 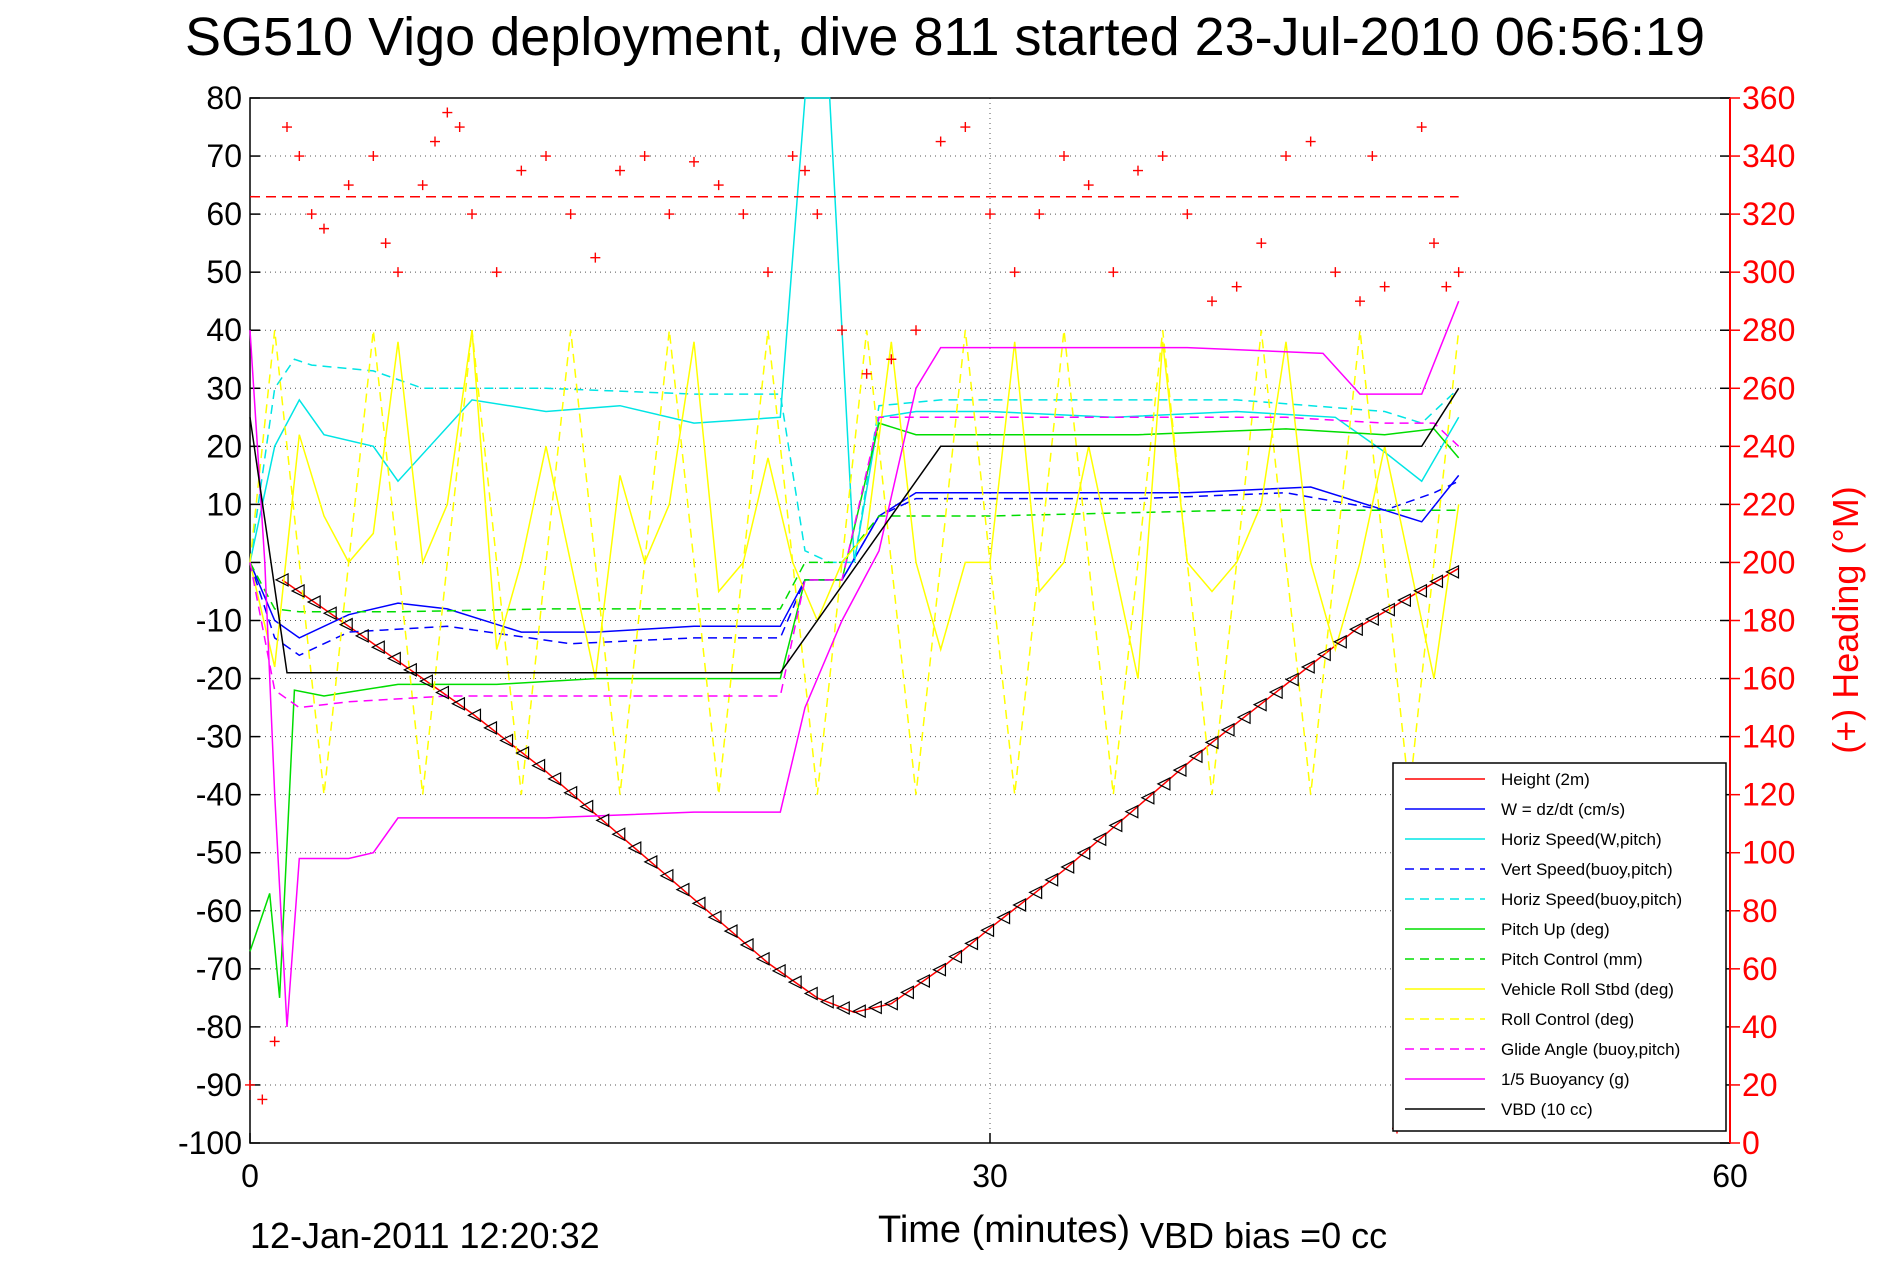 What do you see at coordinates (1563, 809) in the screenshot?
I see `legend-label-w-dz-dt-cm-s: W = dz/dt (cm/s)` at bounding box center [1563, 809].